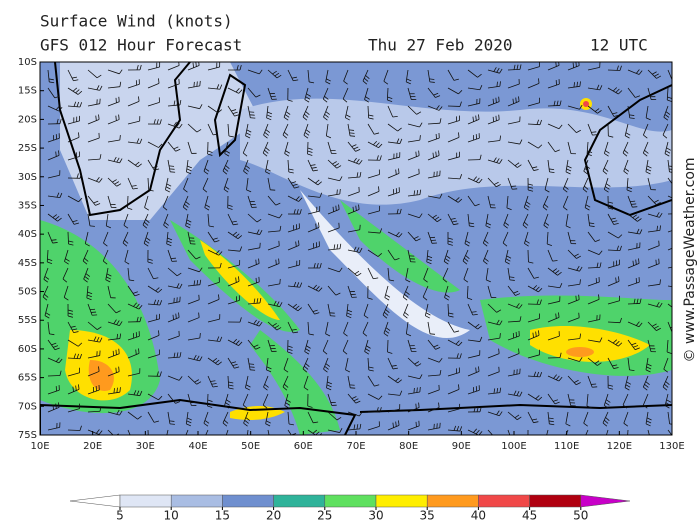 This screenshot has height=529, width=700. Describe the element at coordinates (671, 446) in the screenshot. I see `lon-label: 130E` at that location.